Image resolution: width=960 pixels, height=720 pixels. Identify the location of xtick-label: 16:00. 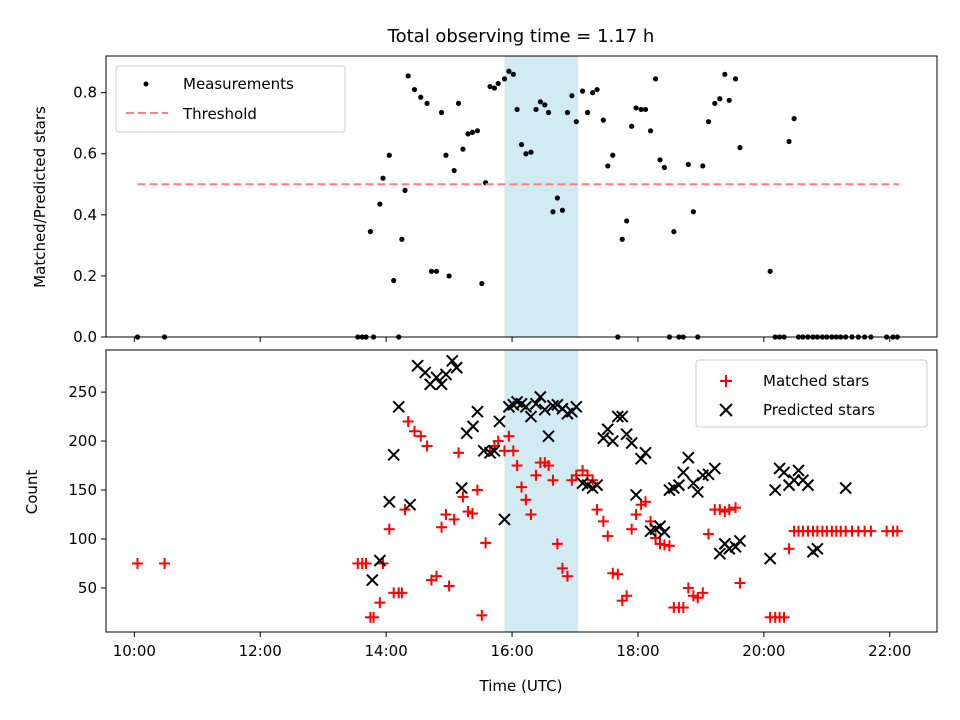
(511, 651).